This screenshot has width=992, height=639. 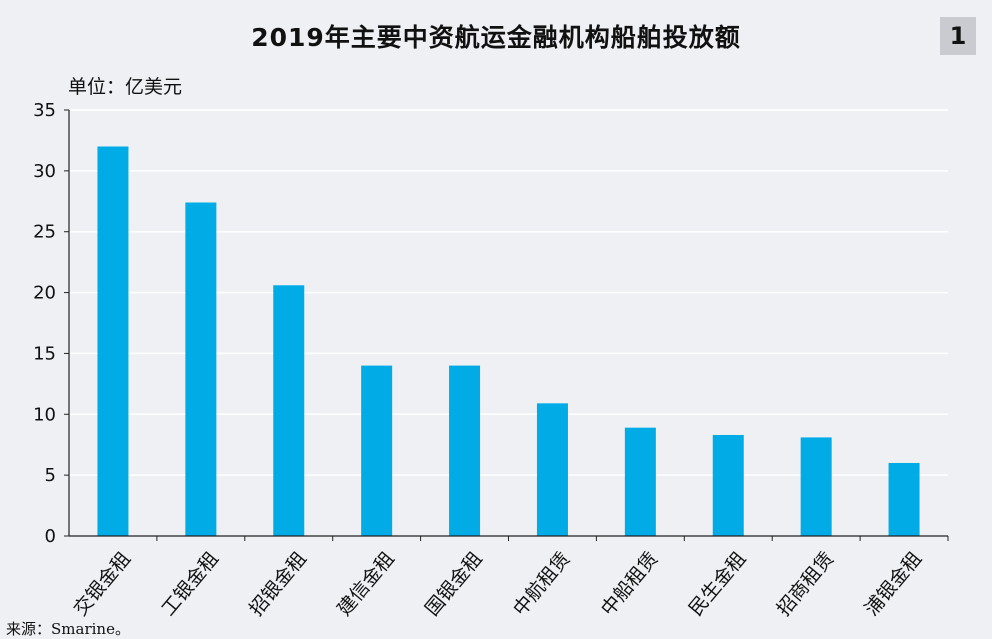 What do you see at coordinates (44, 323) in the screenshot?
I see `y-tick-labels: 0 5 10 15 20 25 30 35` at bounding box center [44, 323].